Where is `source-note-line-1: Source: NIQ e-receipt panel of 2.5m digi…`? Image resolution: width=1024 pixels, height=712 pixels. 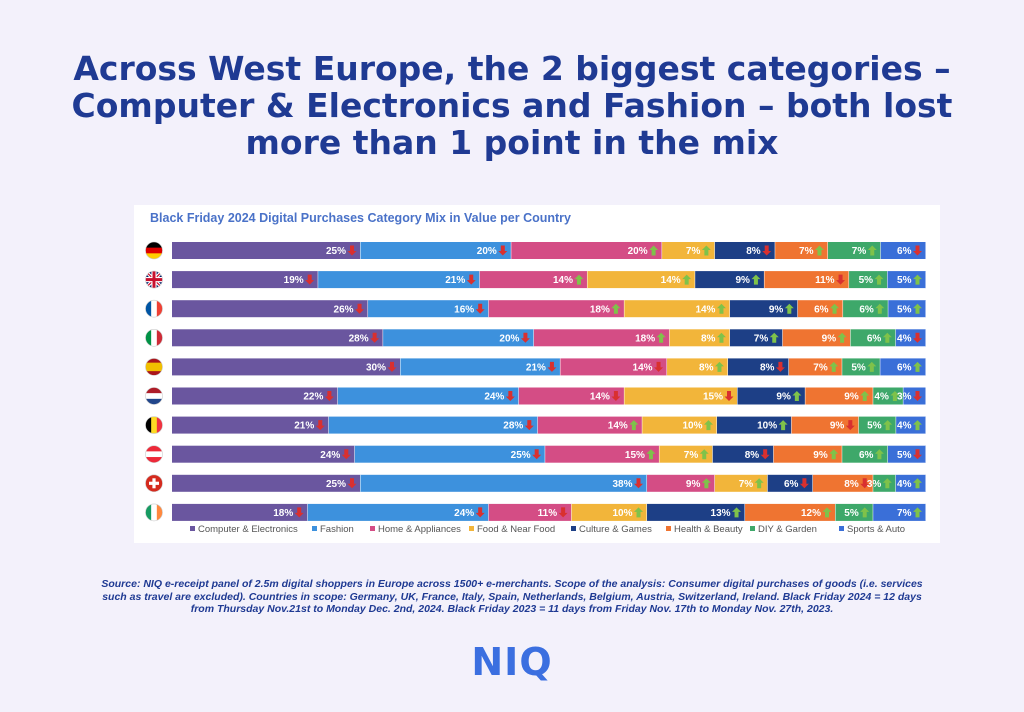
source-note-line-1: Source: NIQ e-receipt panel of 2.5m digi… is located at coordinates (512, 584).